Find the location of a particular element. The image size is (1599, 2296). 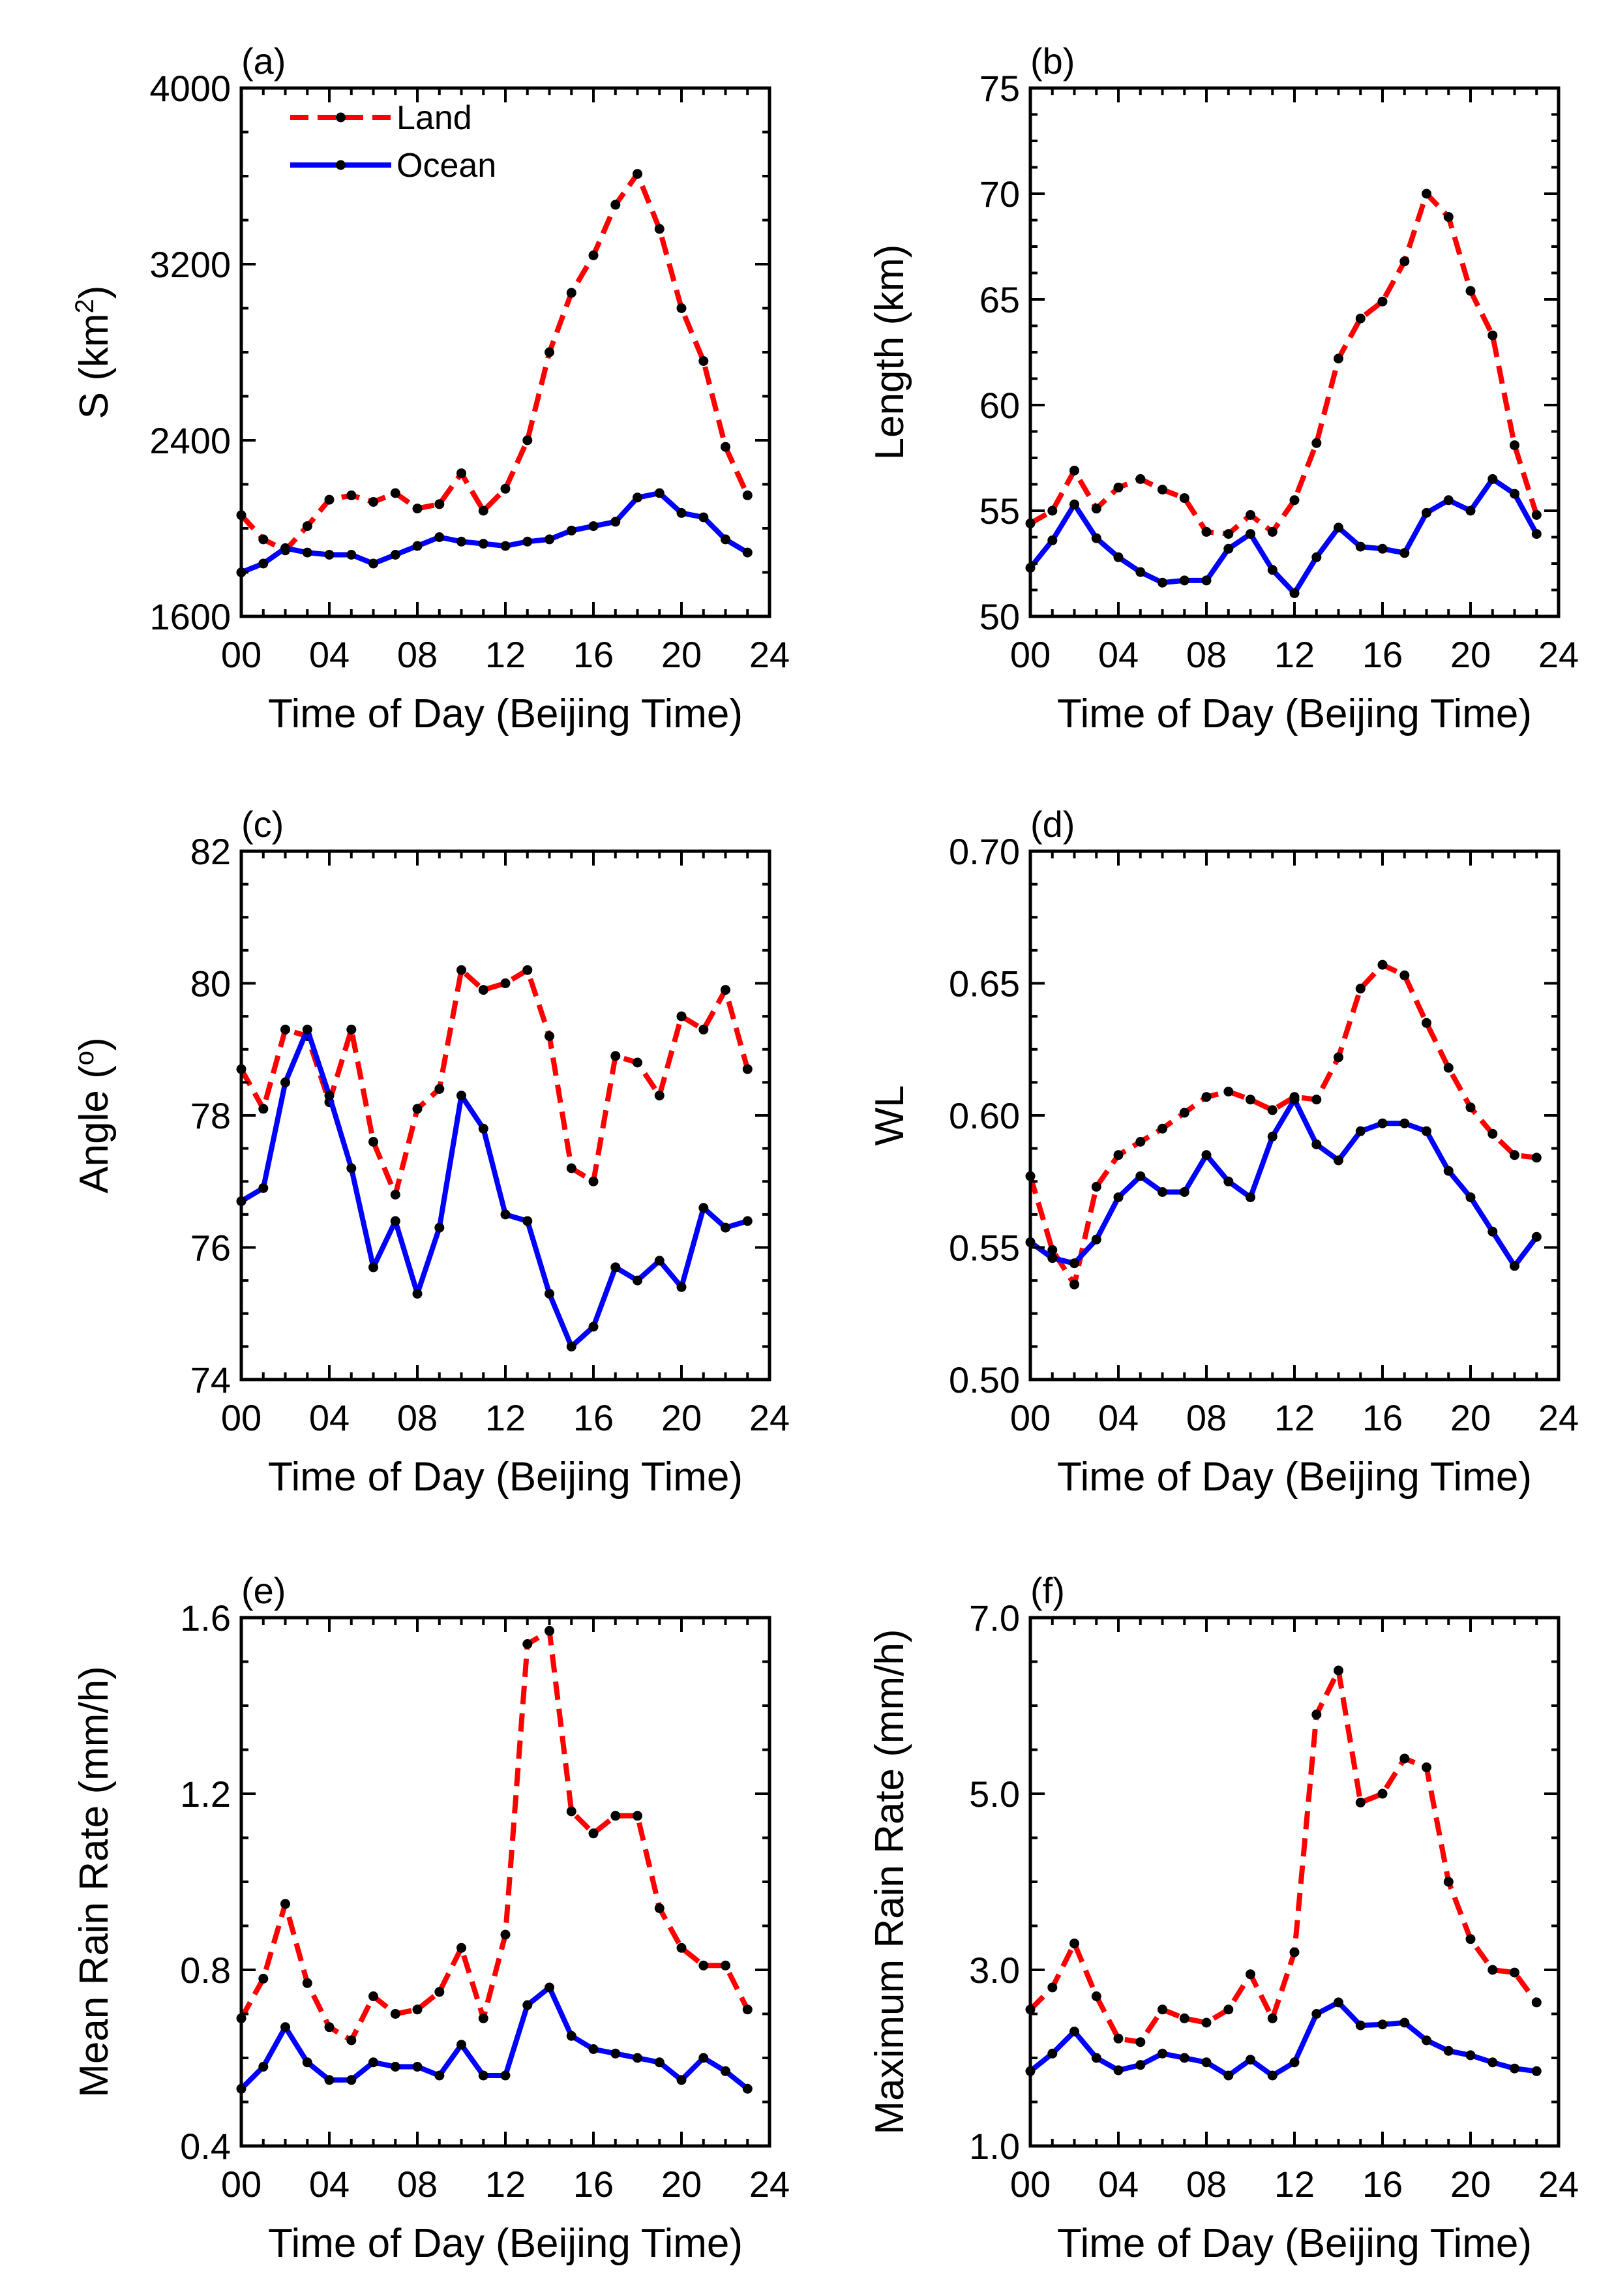

series-line-ocean-d is located at coordinates (1283, 1182).